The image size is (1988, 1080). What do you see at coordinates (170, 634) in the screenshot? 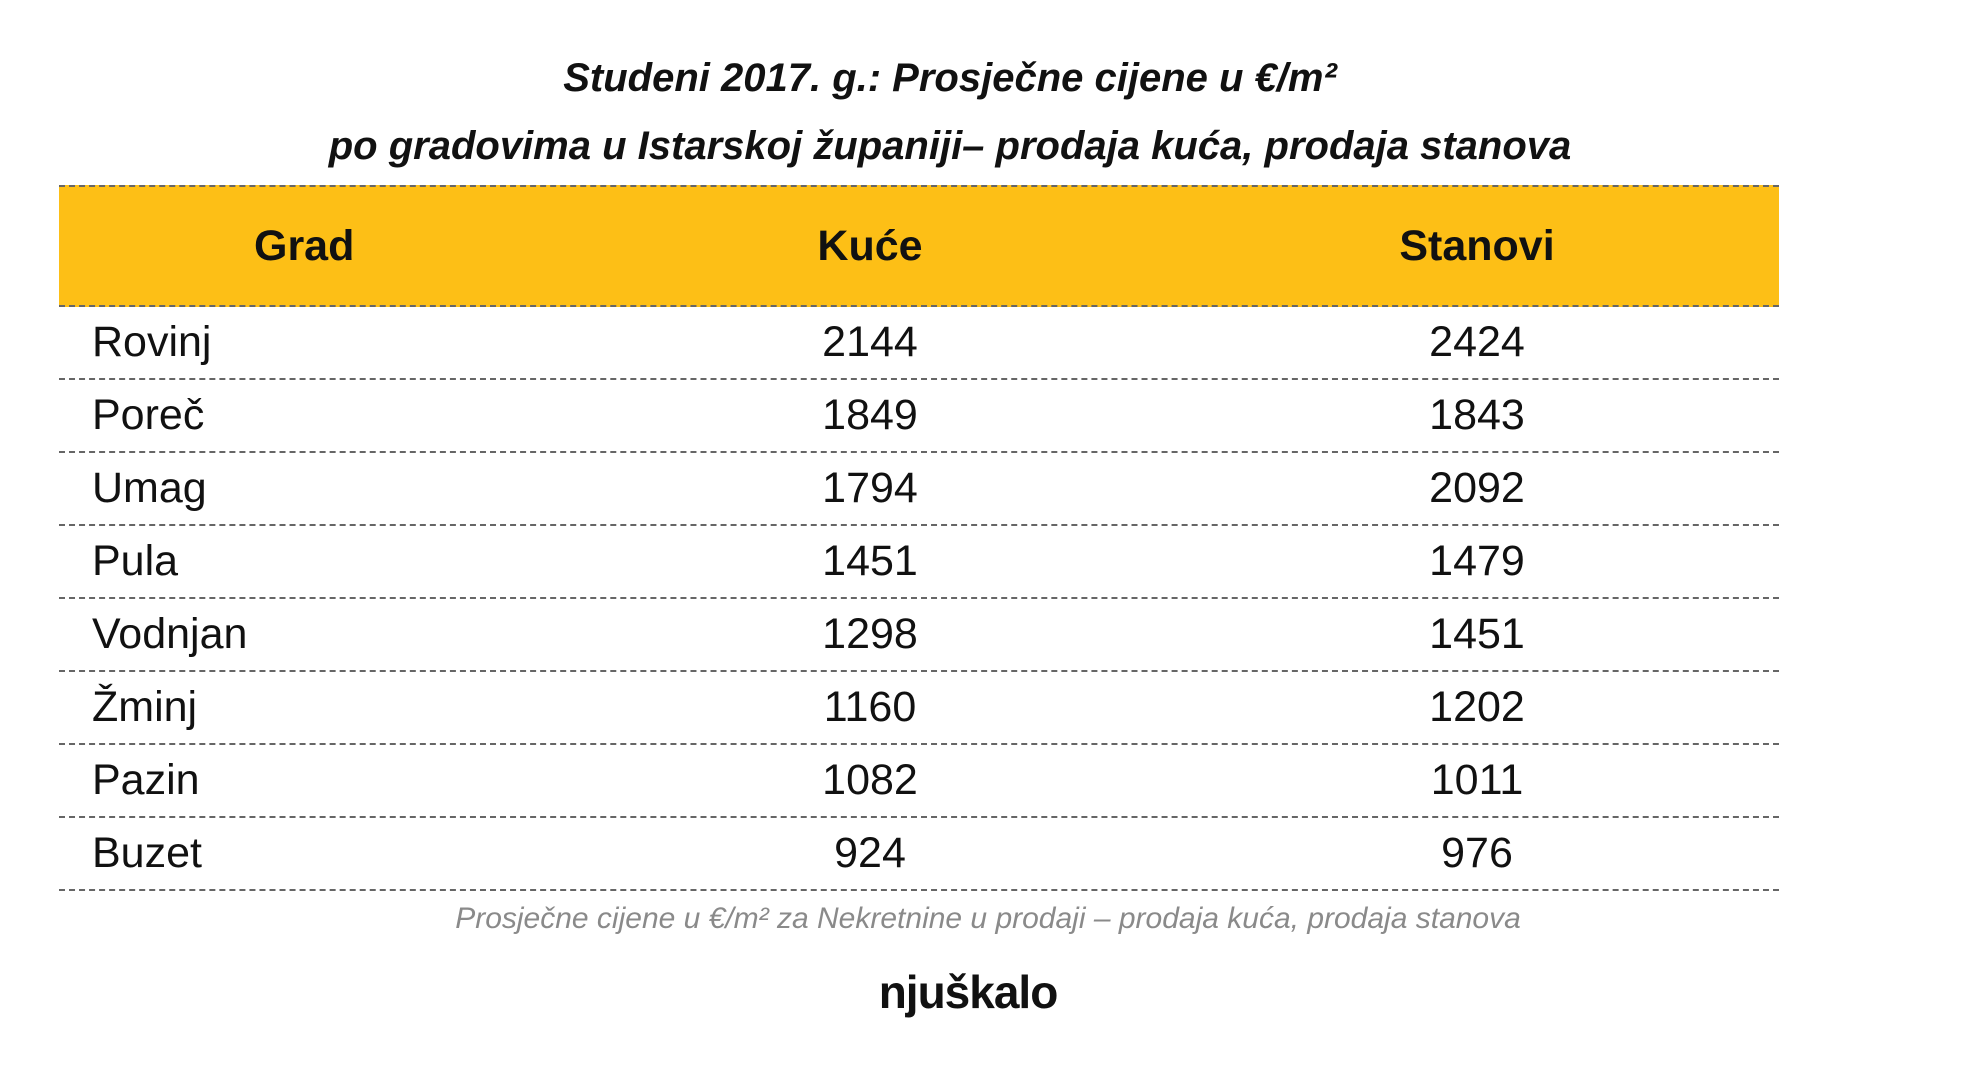
I see `city-cell: Vodnjan` at bounding box center [170, 634].